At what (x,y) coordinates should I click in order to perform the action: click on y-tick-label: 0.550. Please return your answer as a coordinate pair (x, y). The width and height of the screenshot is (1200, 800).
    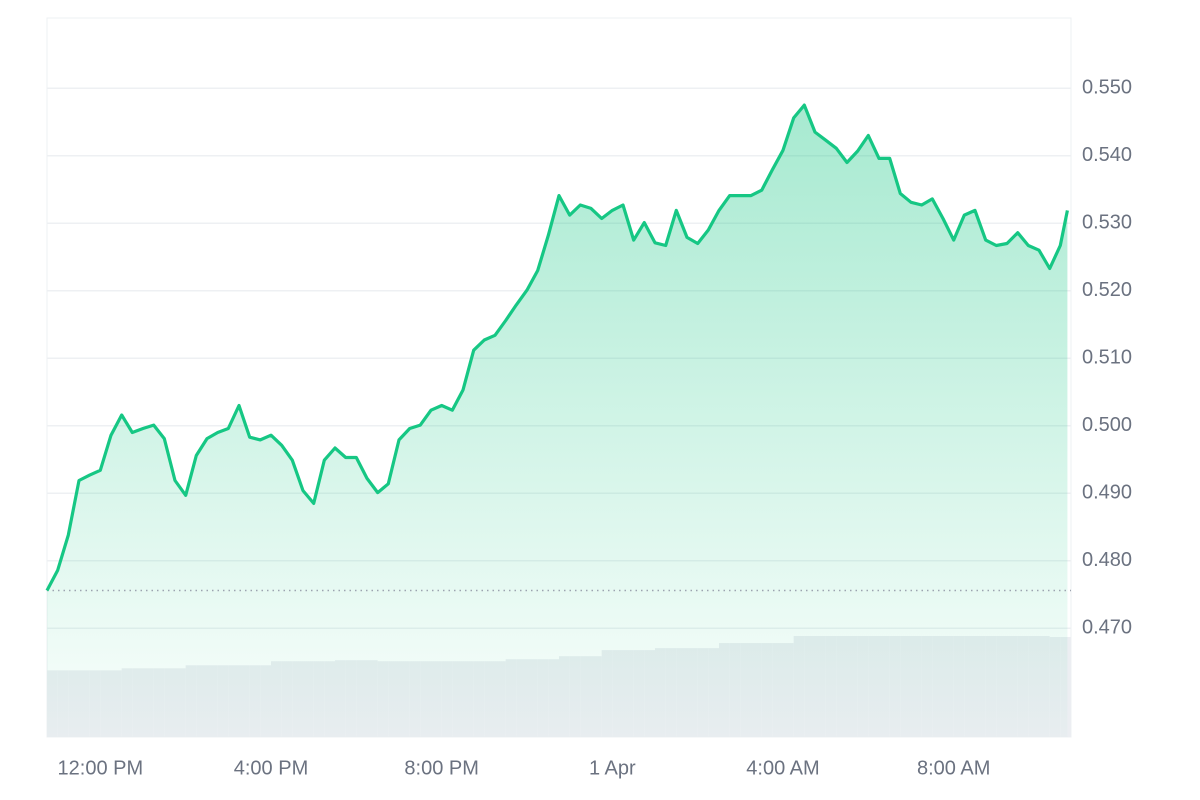
    Looking at the image, I should click on (1107, 87).